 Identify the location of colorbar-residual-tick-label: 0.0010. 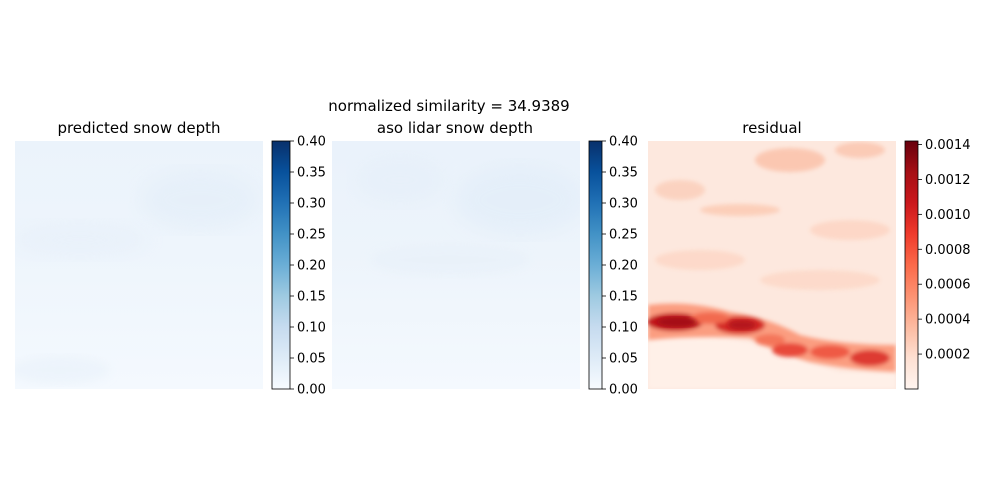
(948, 215).